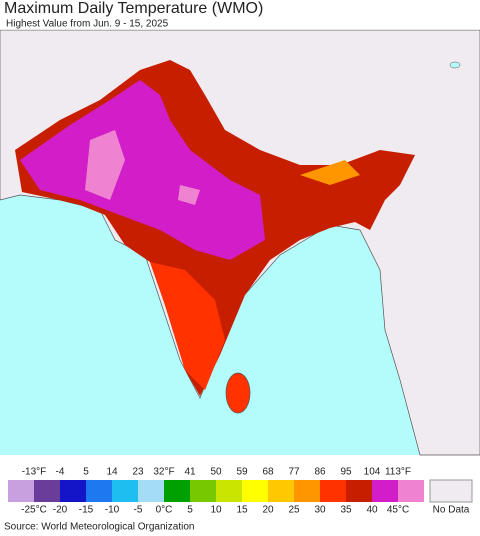  What do you see at coordinates (372, 510) in the screenshot?
I see `celsius-label: 40` at bounding box center [372, 510].